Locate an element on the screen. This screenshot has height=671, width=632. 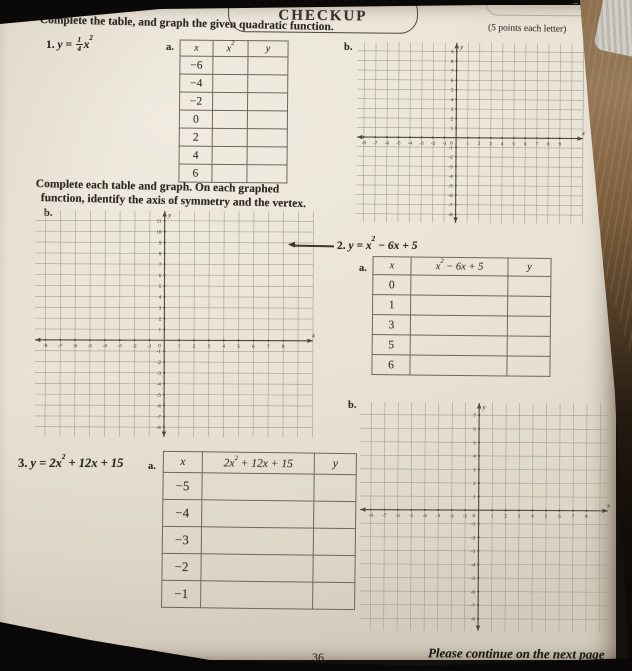
cell-x-value: −4 is located at coordinates (196, 83).